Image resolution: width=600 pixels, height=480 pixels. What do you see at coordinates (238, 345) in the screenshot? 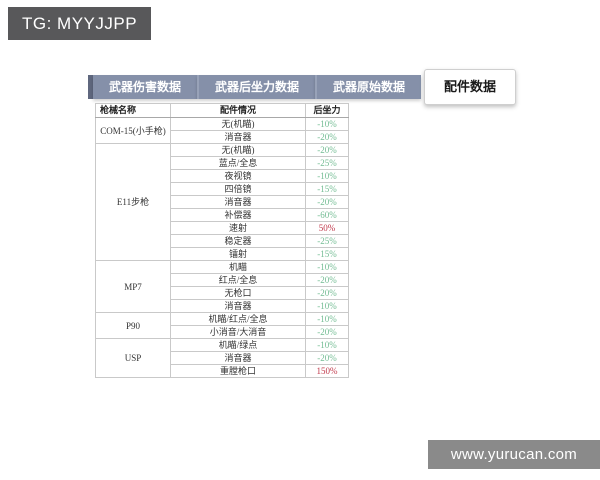
I see `attachment-cell: 机瞄/绿点` at bounding box center [238, 345].